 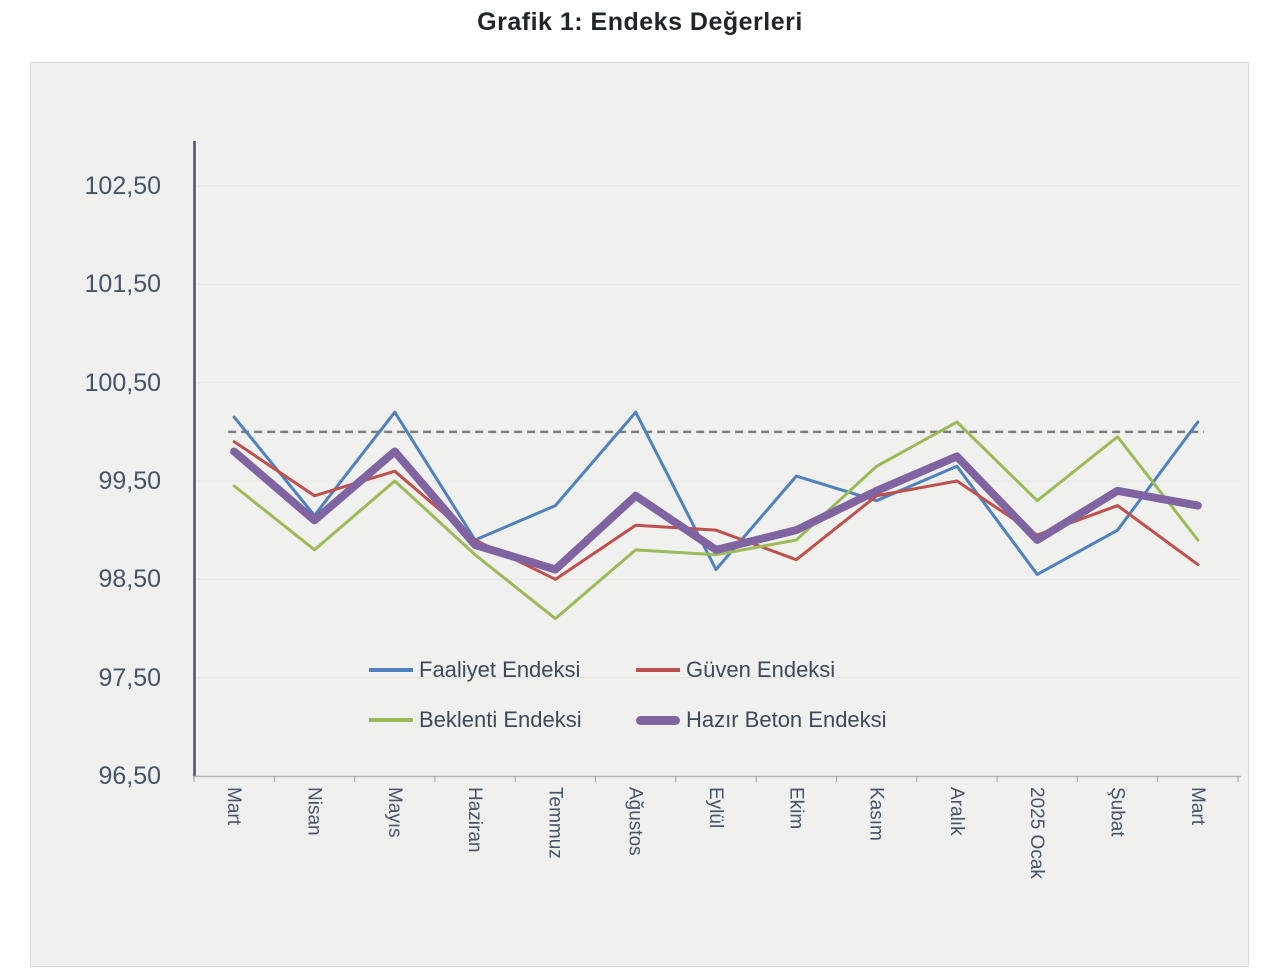 What do you see at coordinates (555, 823) in the screenshot?
I see `x-axis-label: Temmuz` at bounding box center [555, 823].